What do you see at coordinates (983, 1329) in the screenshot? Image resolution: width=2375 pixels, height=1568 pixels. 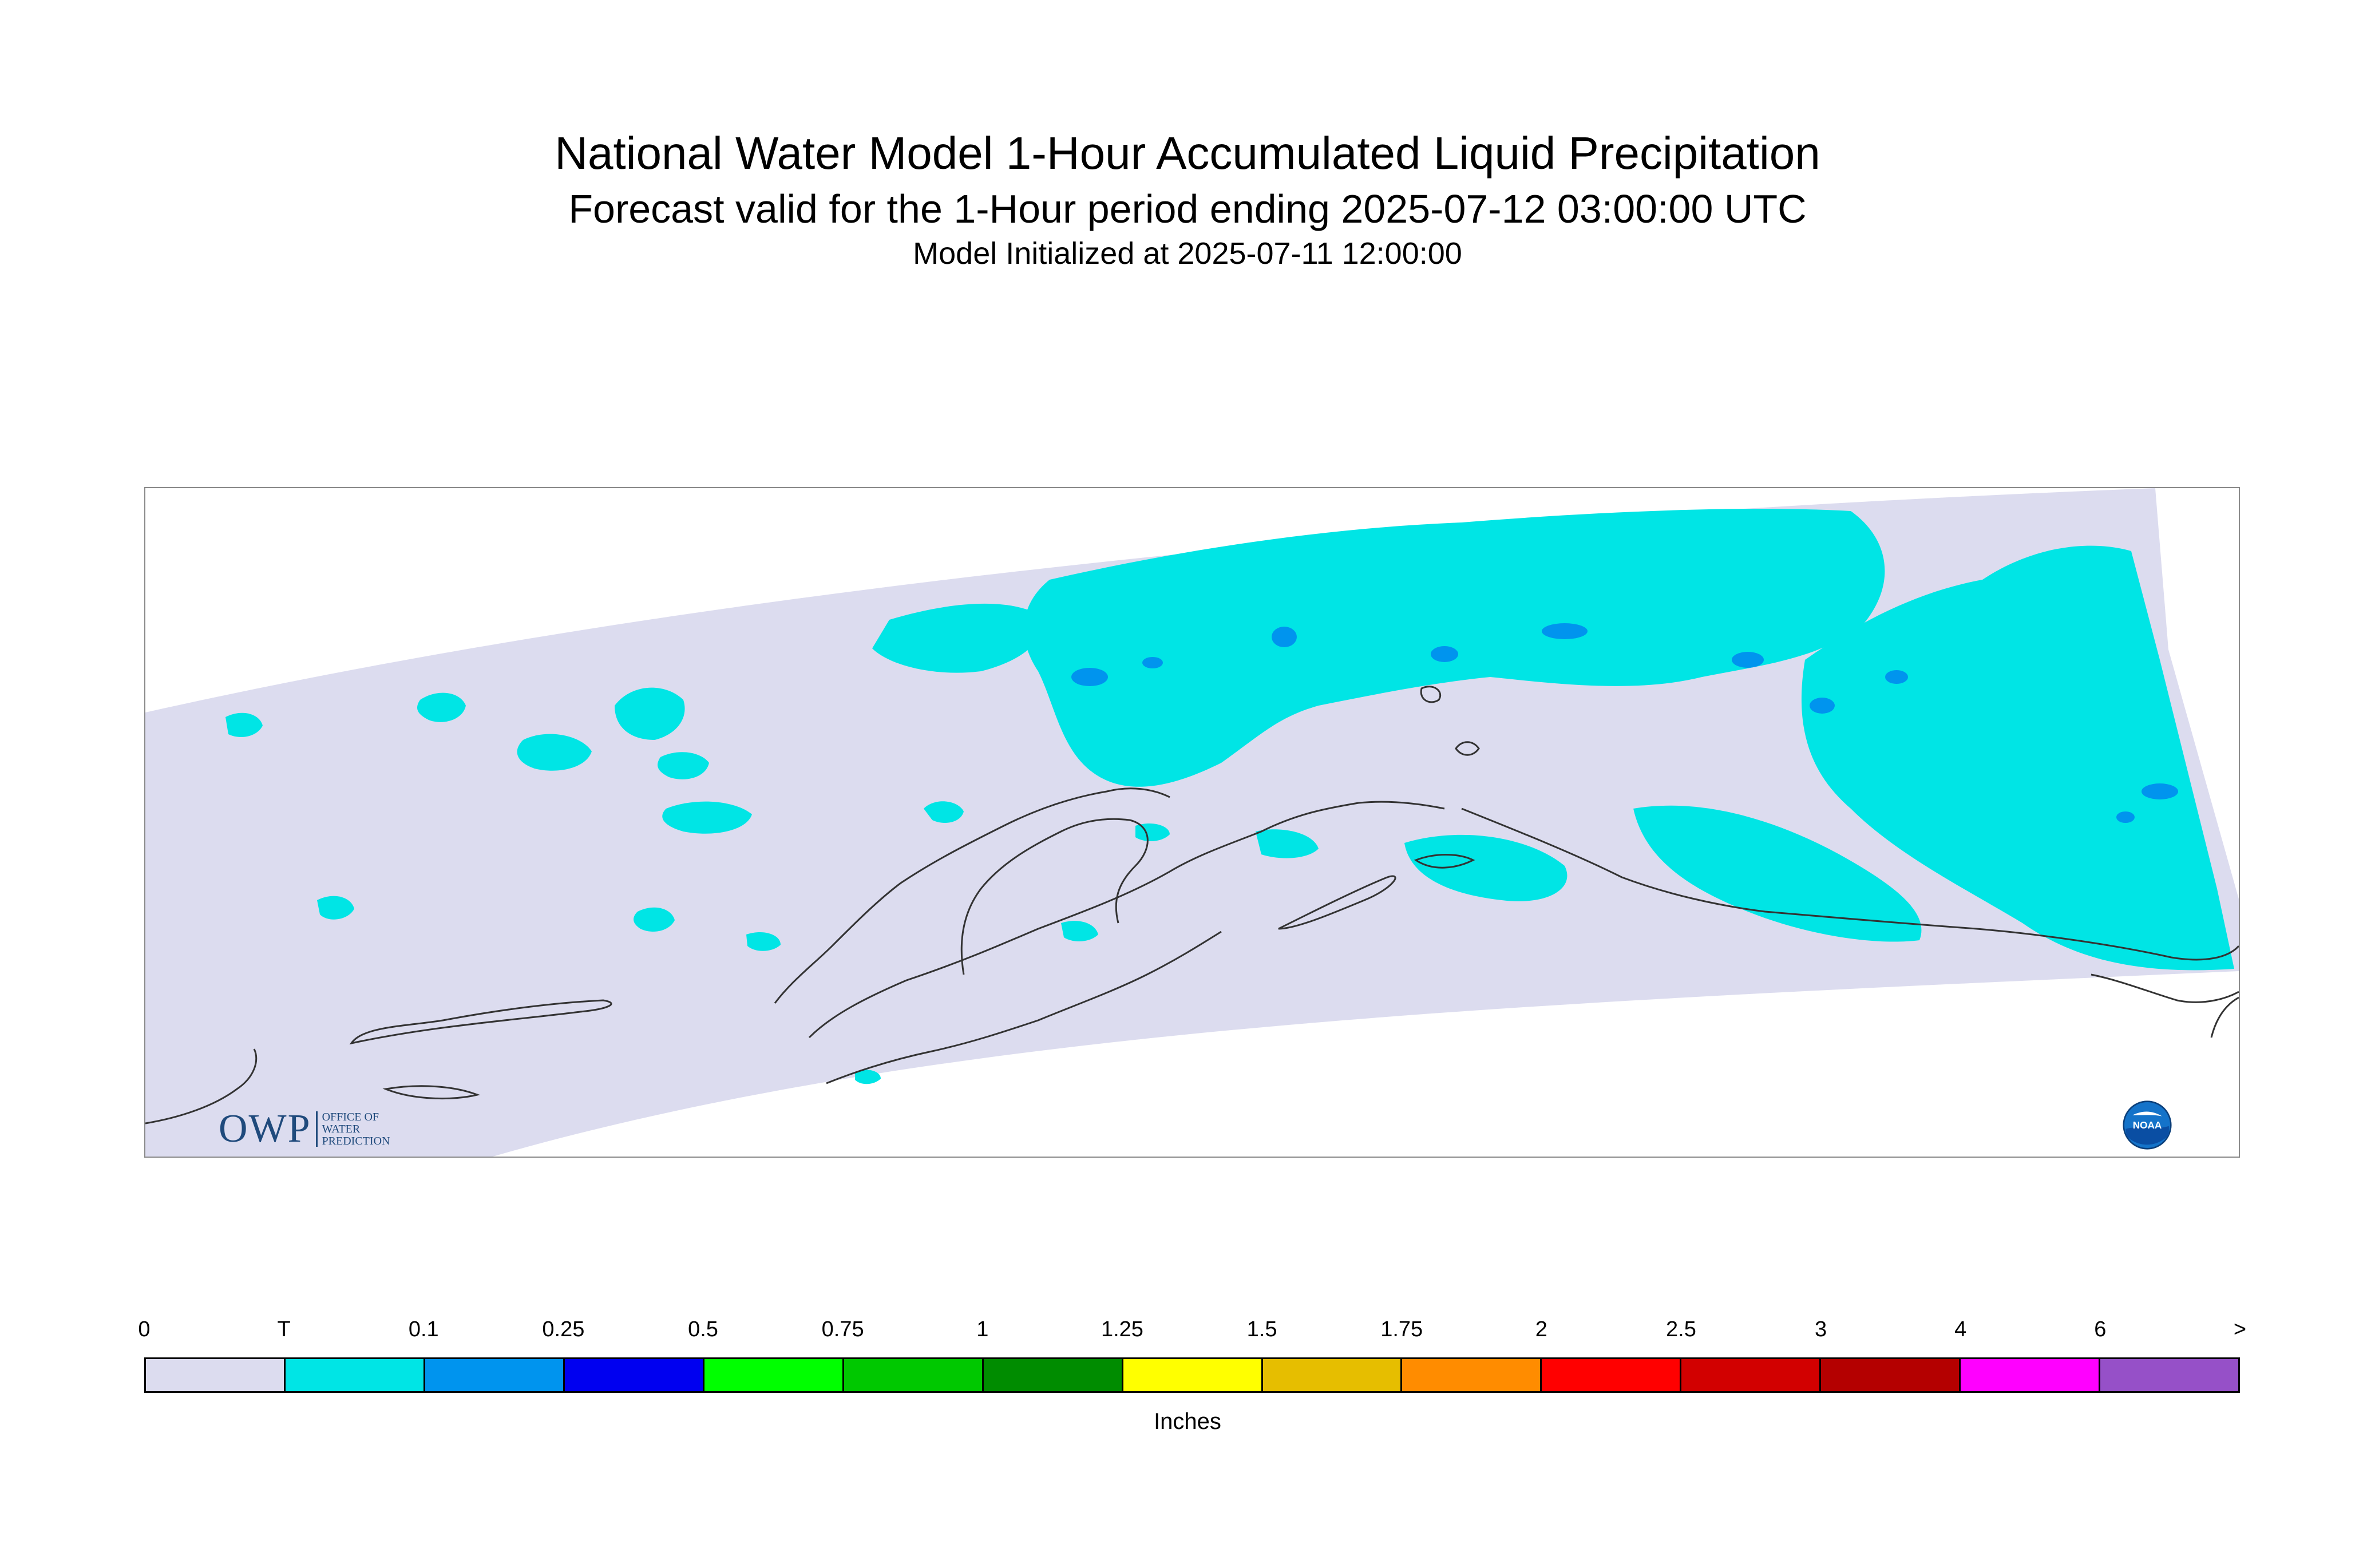 I see `legend-tick-label: 1` at bounding box center [983, 1329].